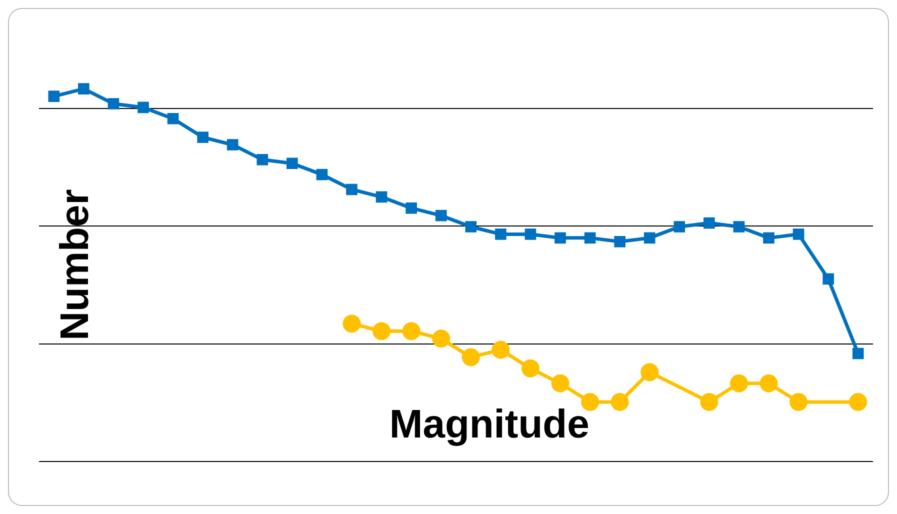  Describe the element at coordinates (75, 264) in the screenshot. I see `y-axis-title: Number` at that location.